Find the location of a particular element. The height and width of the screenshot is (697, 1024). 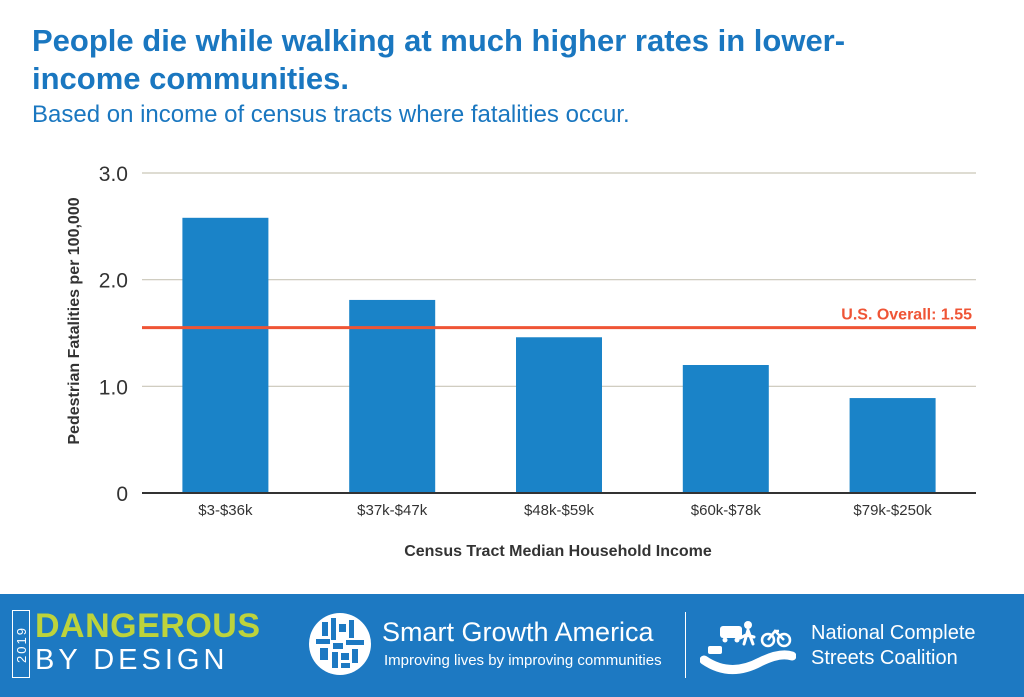

complete-streets-logo-icon is located at coordinates (748, 647).